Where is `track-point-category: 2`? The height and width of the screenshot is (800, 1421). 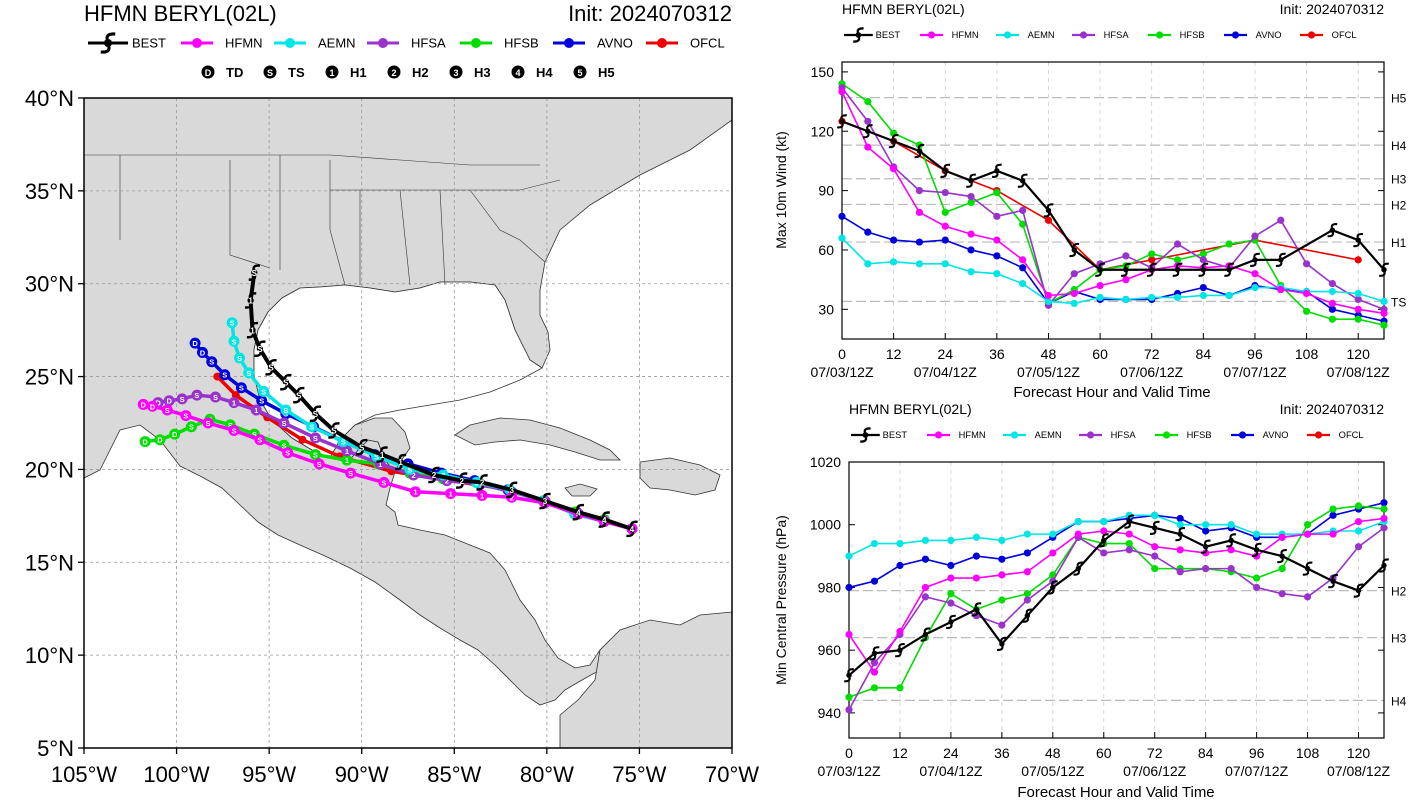 track-point-category: 2 is located at coordinates (512, 497).